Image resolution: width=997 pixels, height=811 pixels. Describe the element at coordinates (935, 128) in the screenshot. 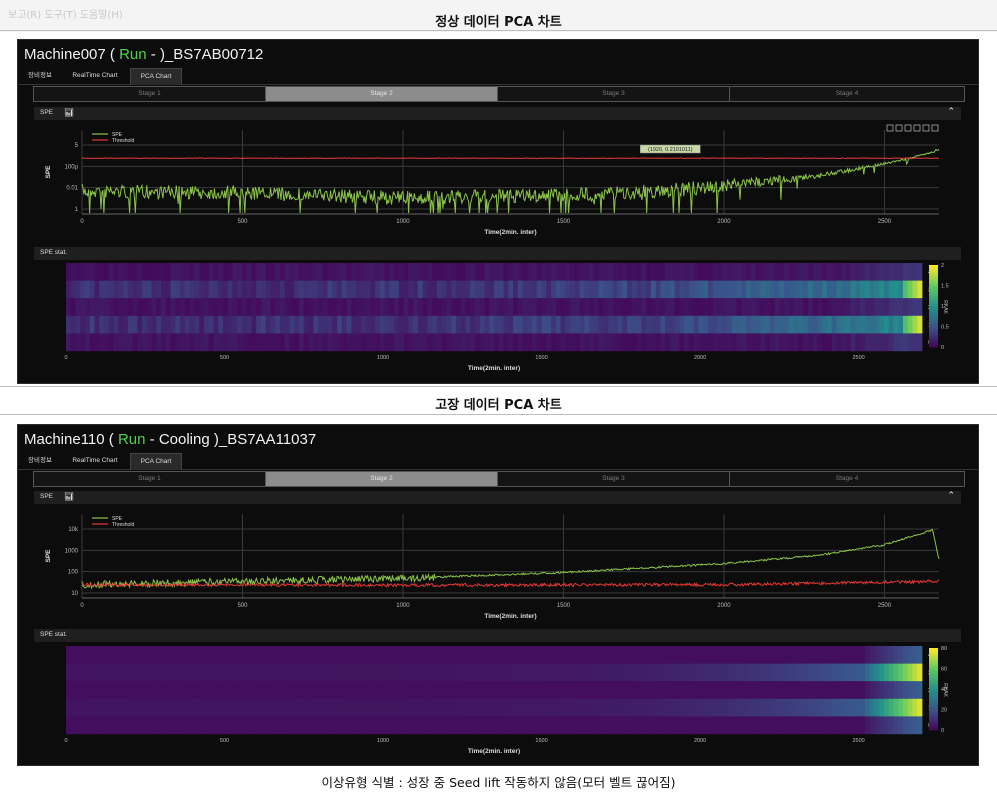

I see `reset-icon` at that location.